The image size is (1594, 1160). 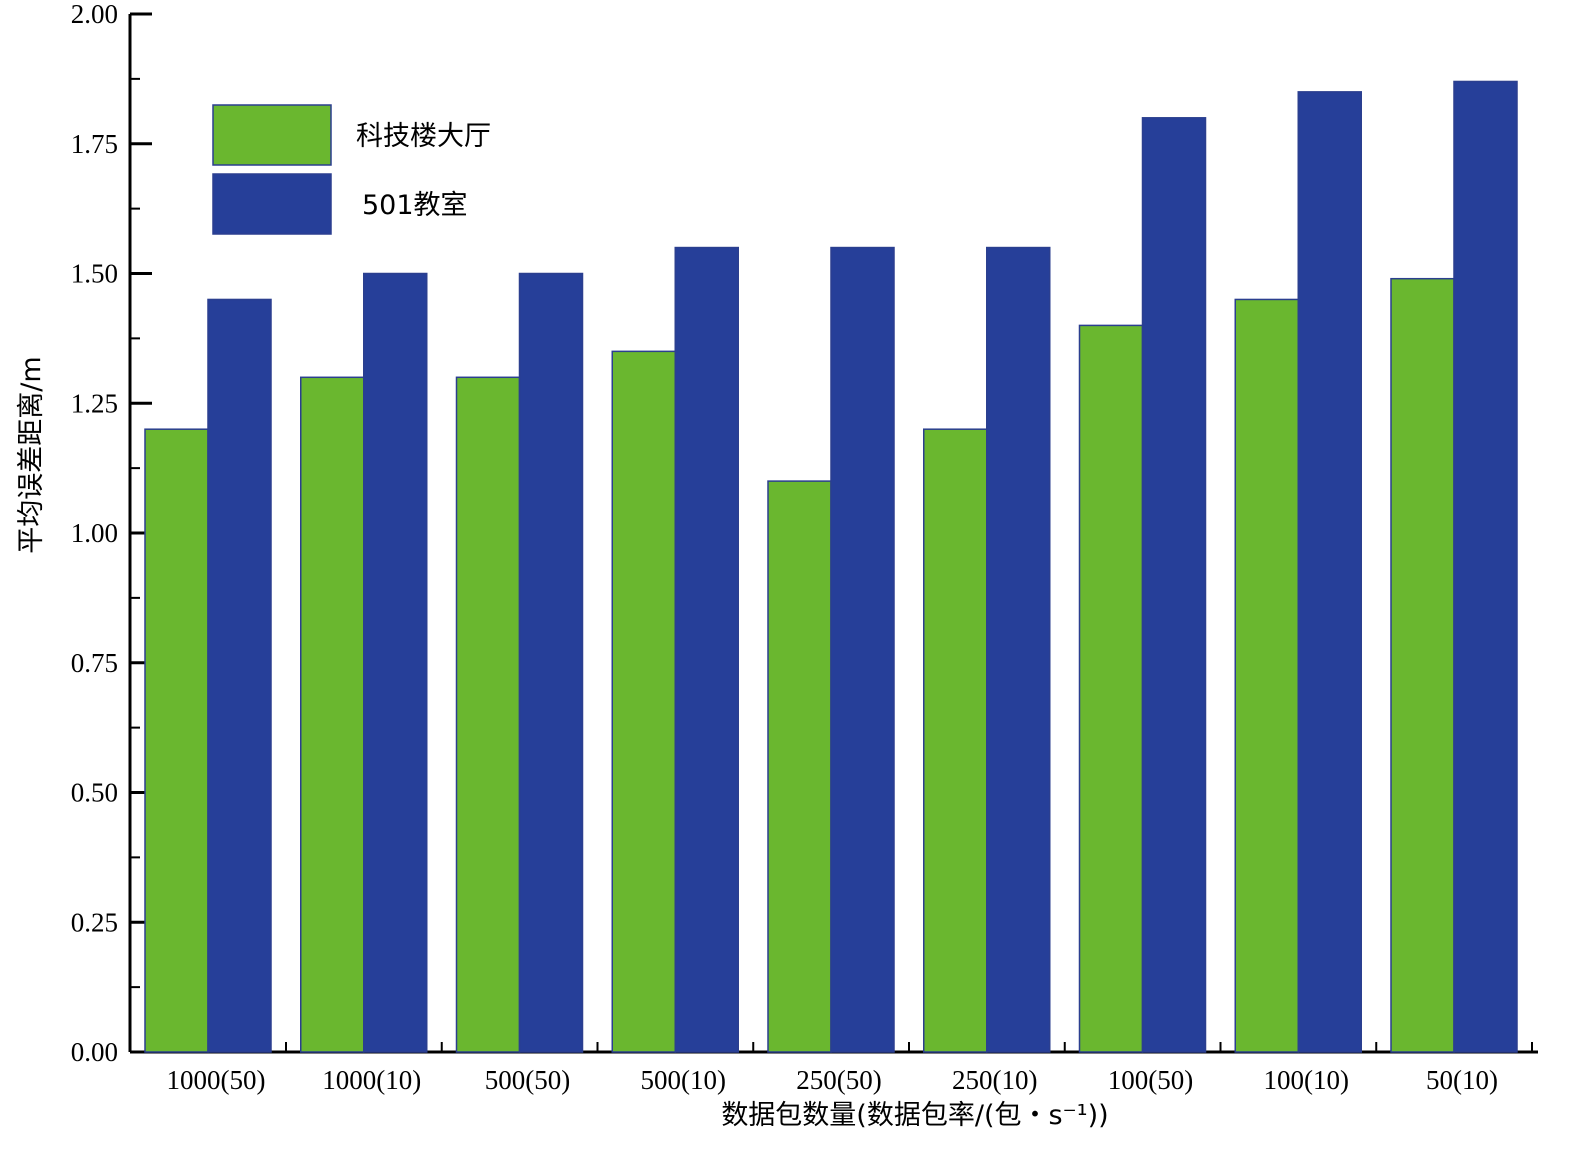 What do you see at coordinates (415, 205) in the screenshot?
I see `legend-label: 501教室` at bounding box center [415, 205].